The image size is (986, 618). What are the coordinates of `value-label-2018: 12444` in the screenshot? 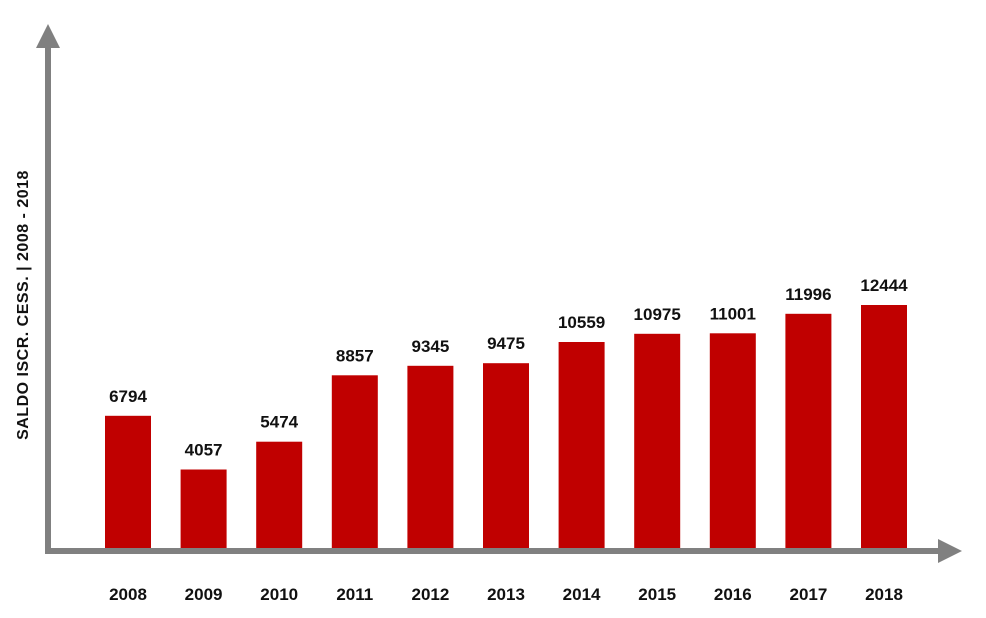 It's located at (884, 285).